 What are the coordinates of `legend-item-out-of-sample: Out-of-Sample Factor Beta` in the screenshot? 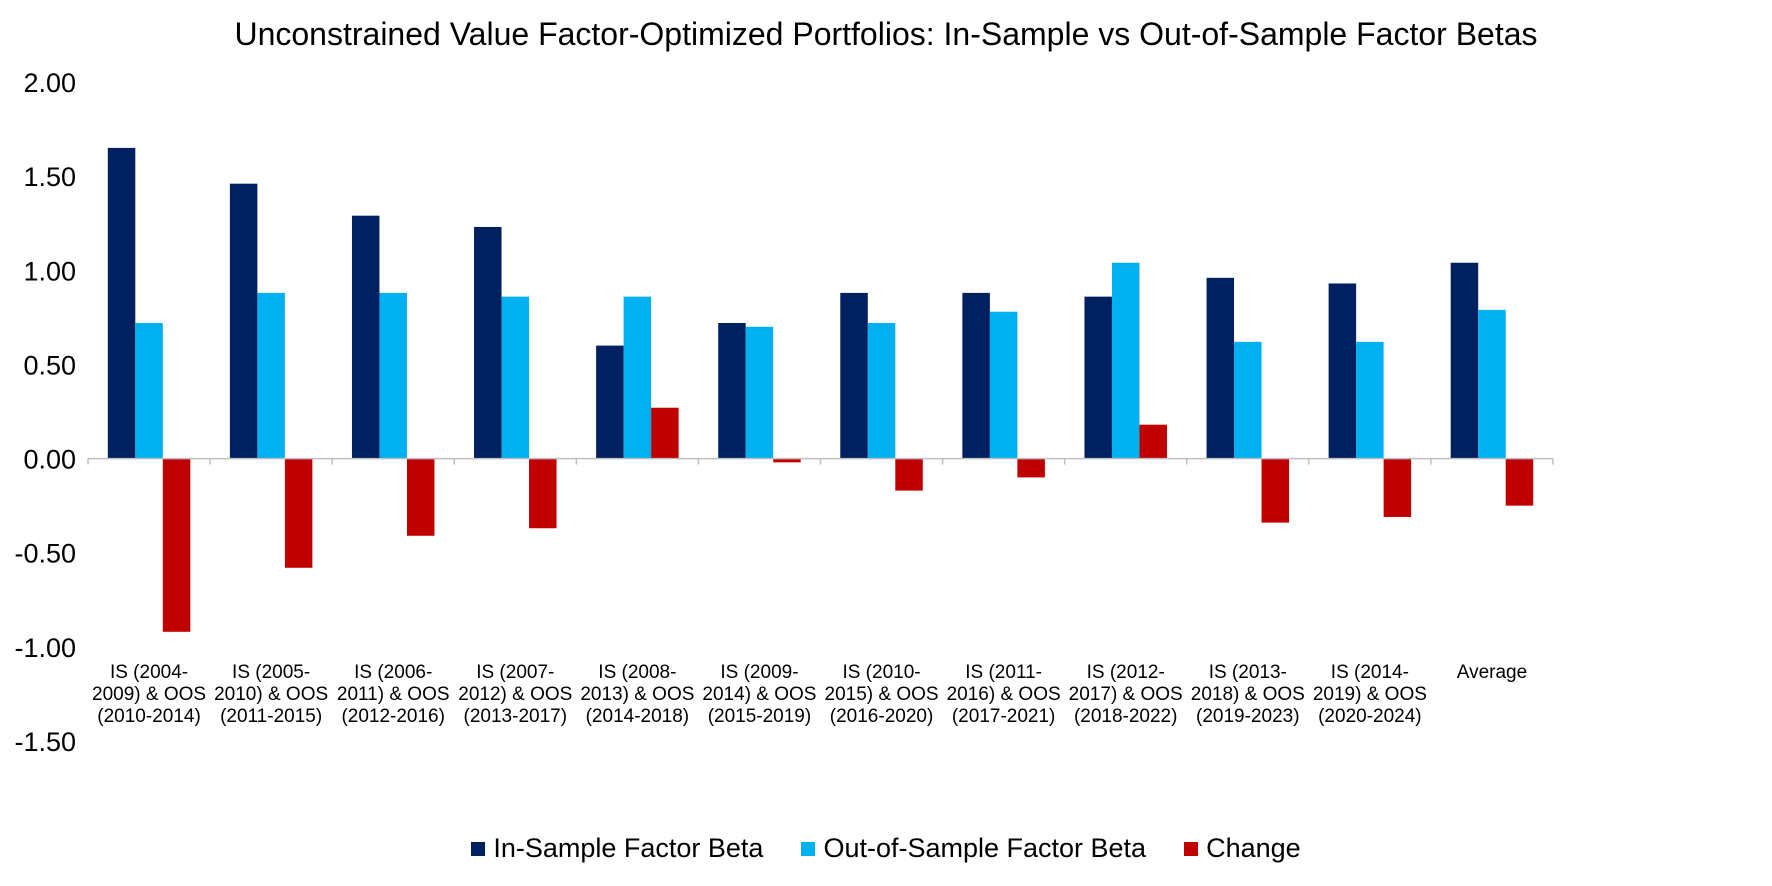 It's located at (973, 848).